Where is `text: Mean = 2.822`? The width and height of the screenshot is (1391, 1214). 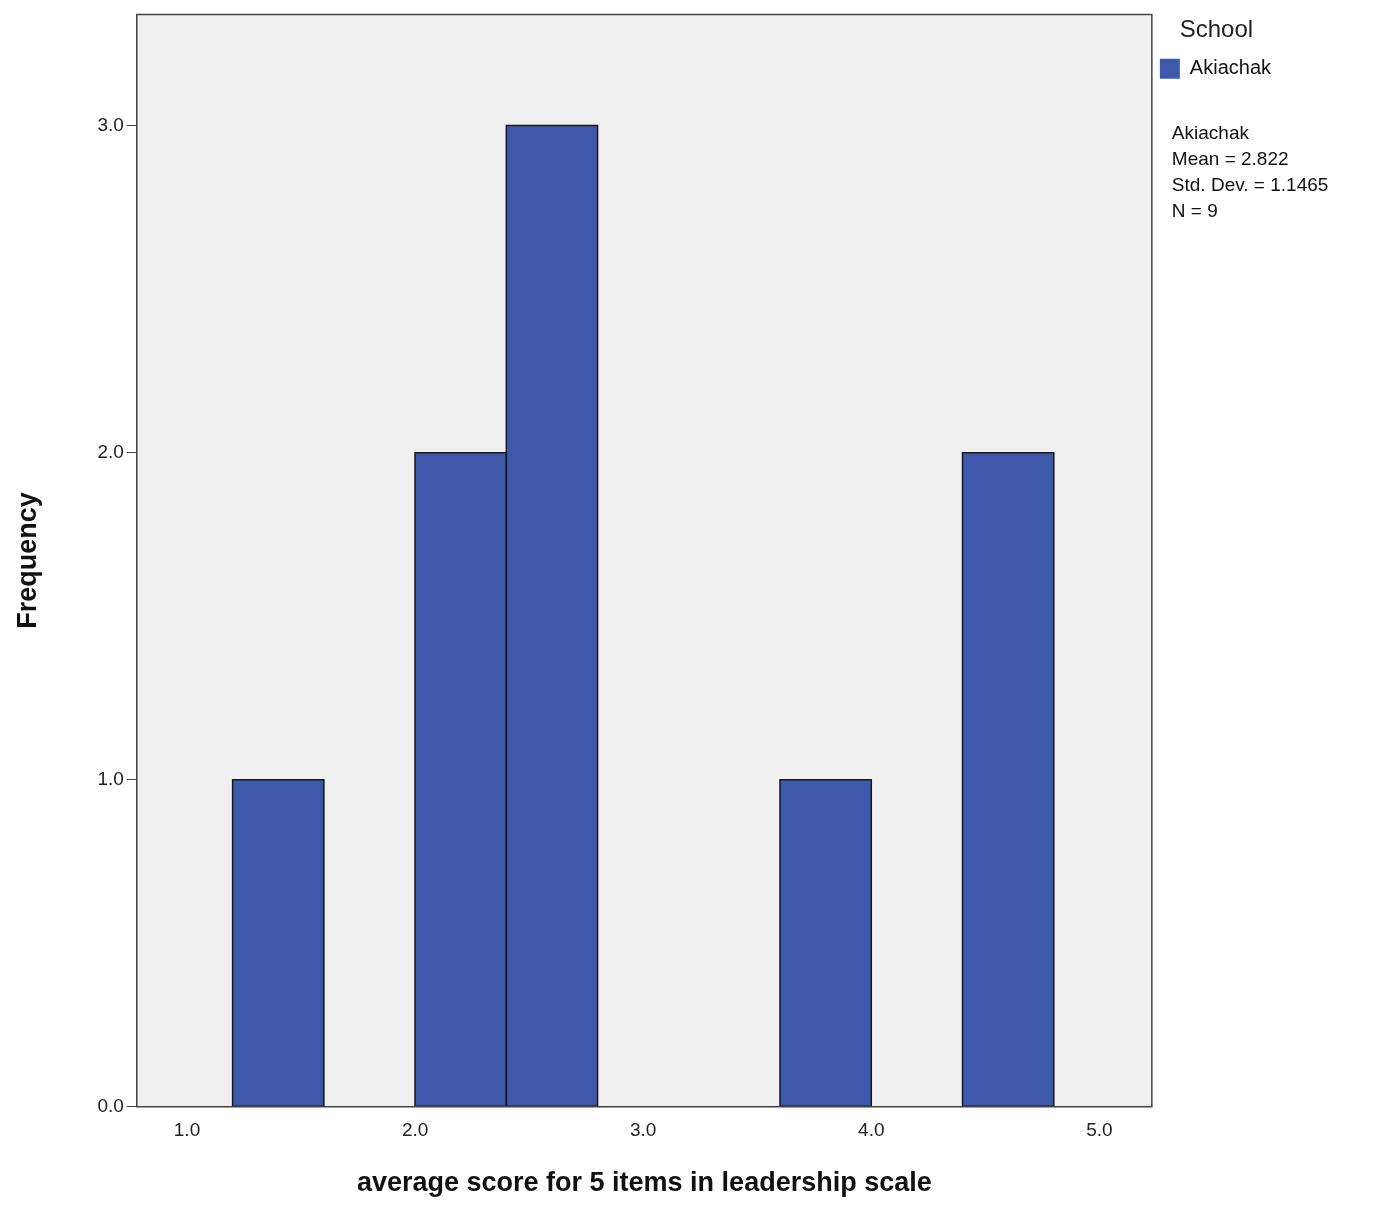 text: Mean = 2.822 is located at coordinates (1230, 158).